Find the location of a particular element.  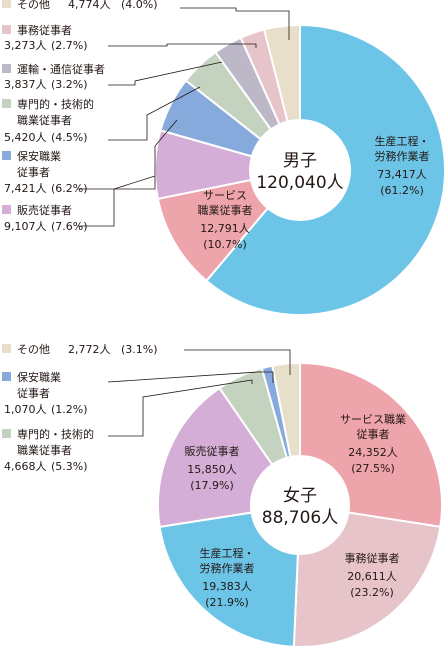

slice-pct-production: (21.9%) is located at coordinates (227, 602).